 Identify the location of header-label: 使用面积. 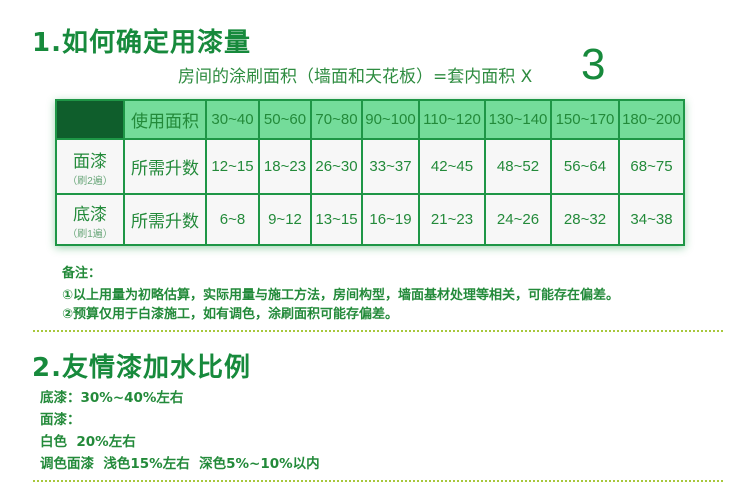
(165, 119).